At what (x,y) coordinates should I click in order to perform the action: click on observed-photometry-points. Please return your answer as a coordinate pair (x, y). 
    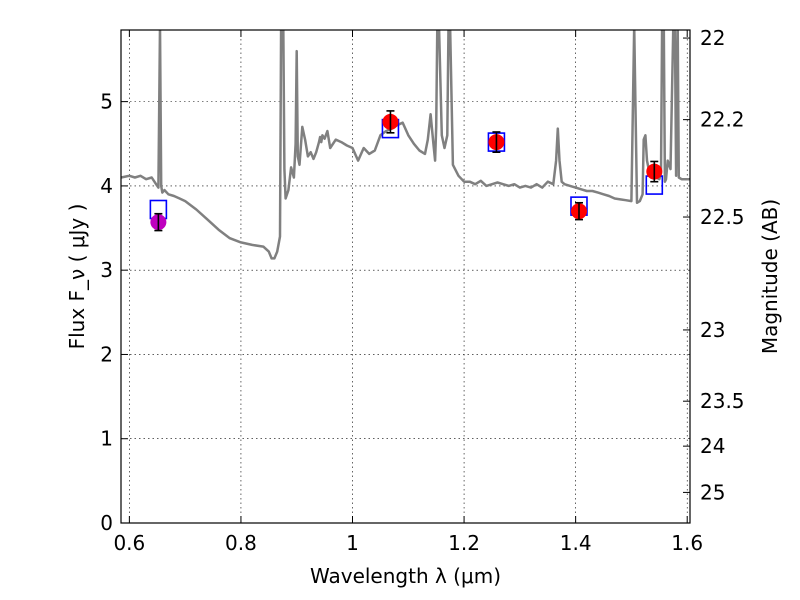
    Looking at the image, I should click on (406, 171).